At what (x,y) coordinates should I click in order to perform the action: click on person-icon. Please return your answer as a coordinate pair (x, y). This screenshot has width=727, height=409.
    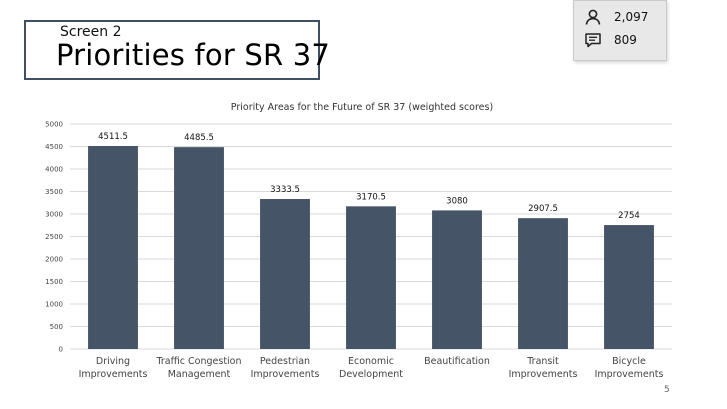
    Looking at the image, I should click on (593, 17).